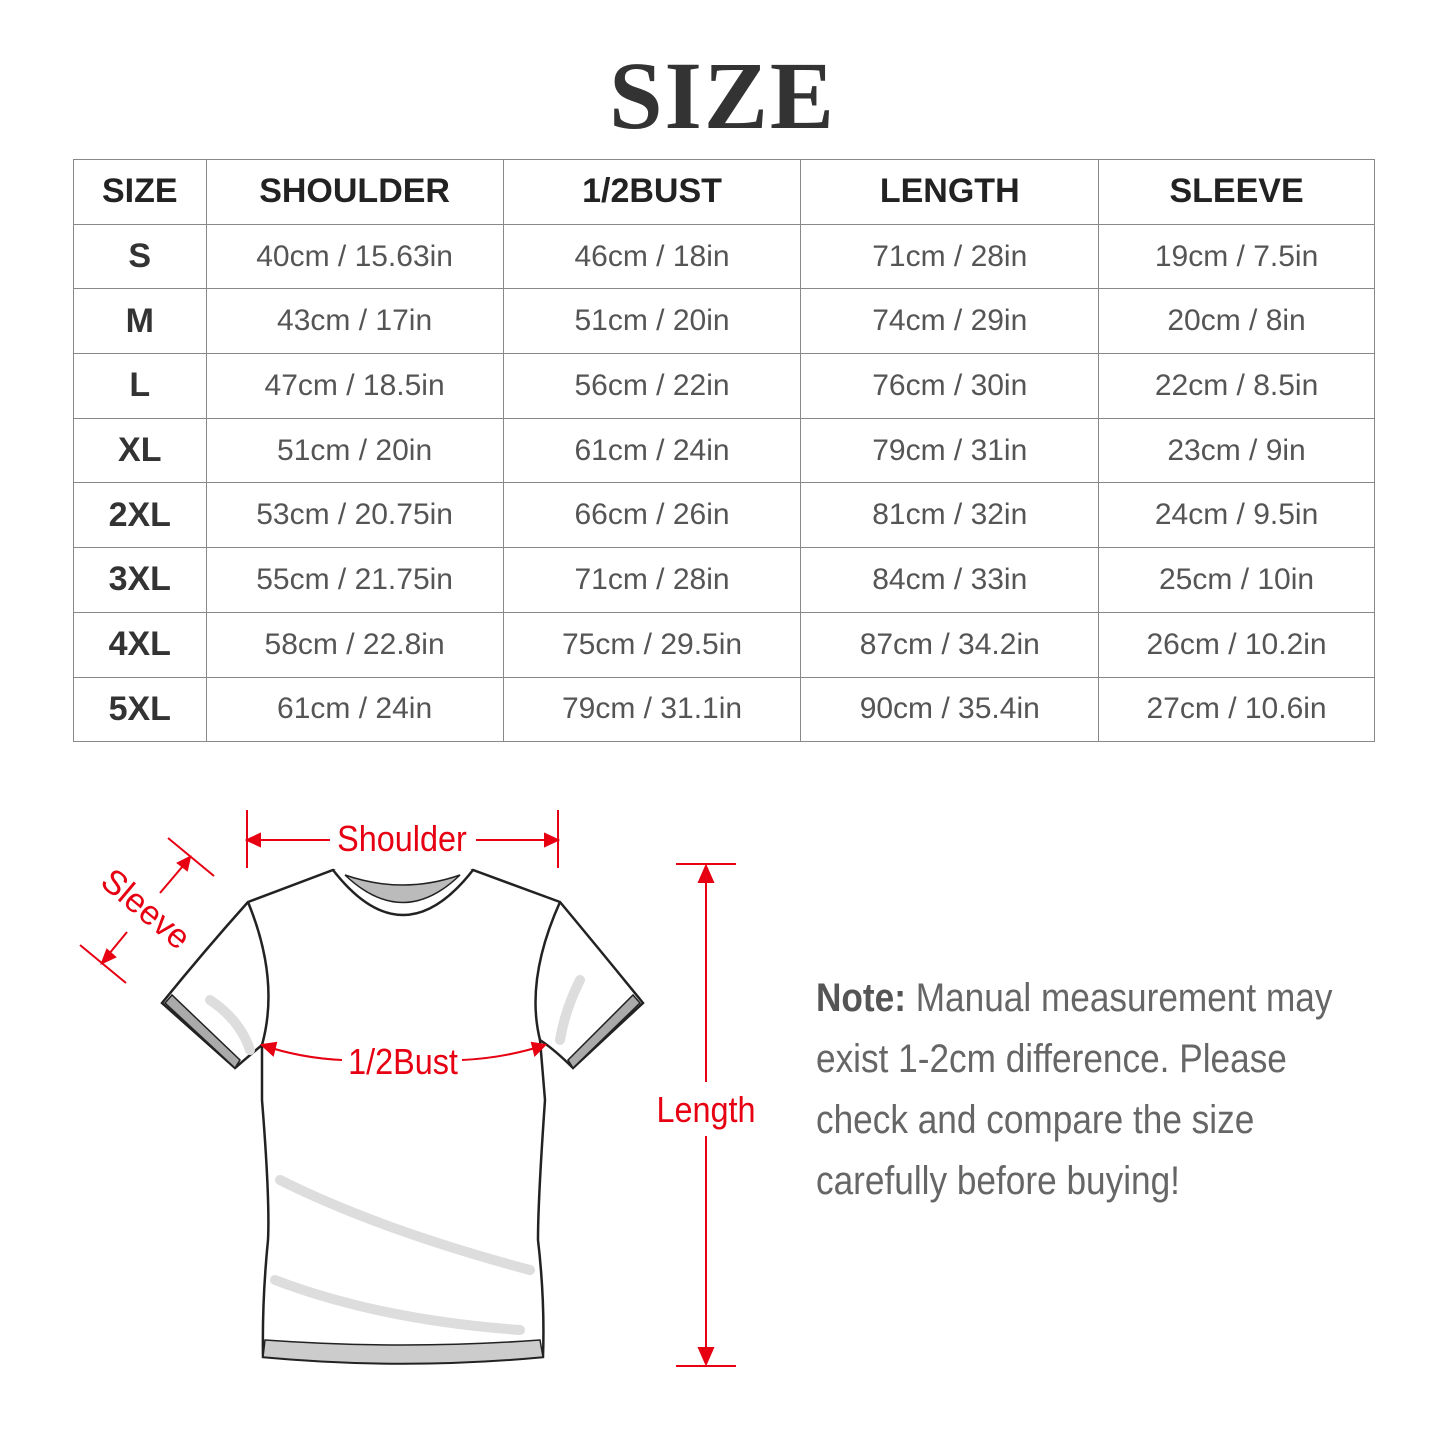 The image size is (1445, 1445). Describe the element at coordinates (354, 256) in the screenshot. I see `measurement-cell: 40cm / 15.63in` at that location.